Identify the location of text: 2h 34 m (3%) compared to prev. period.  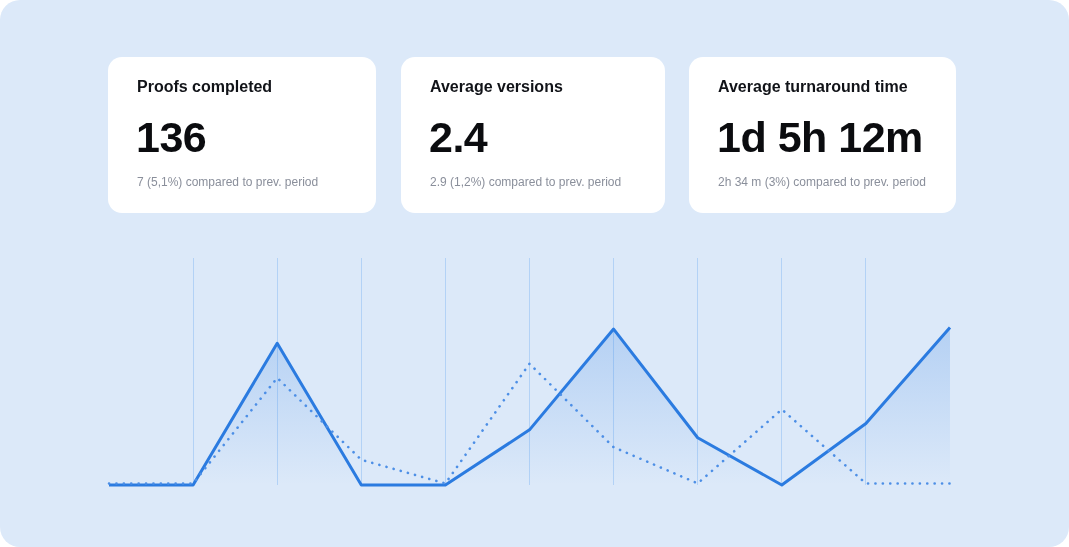
(822, 182).